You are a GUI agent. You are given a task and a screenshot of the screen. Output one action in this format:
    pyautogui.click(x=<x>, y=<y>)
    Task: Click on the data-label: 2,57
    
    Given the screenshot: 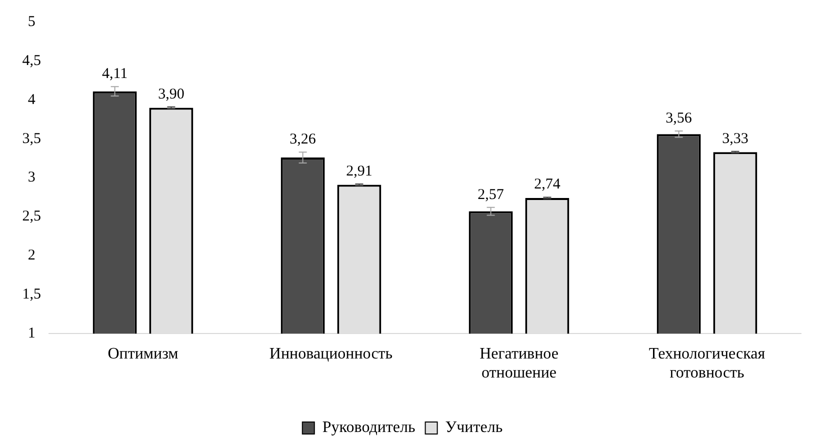 What is the action you would take?
    pyautogui.click(x=491, y=194)
    